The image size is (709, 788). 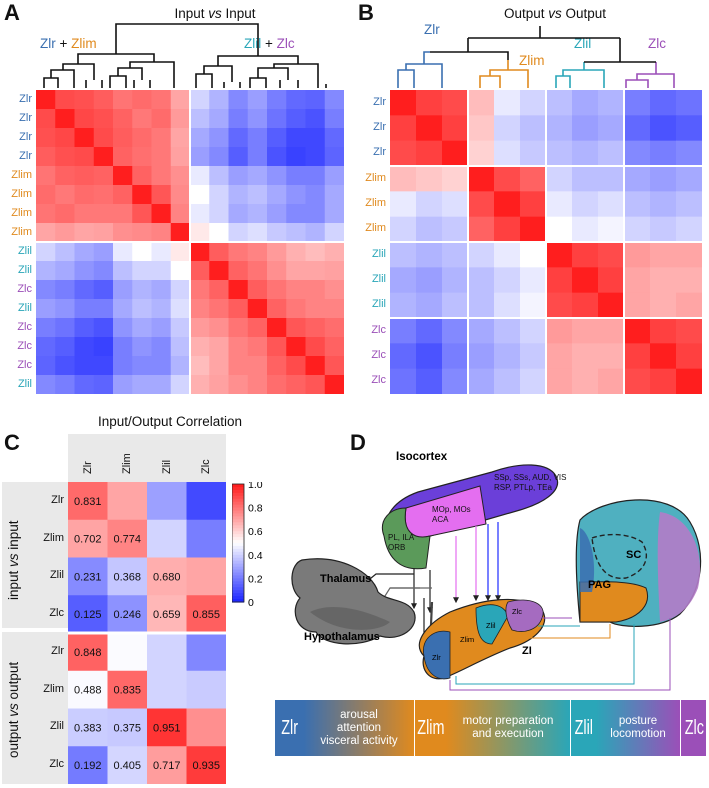 I want to click on row-label: Zlc, so click(x=378, y=329).